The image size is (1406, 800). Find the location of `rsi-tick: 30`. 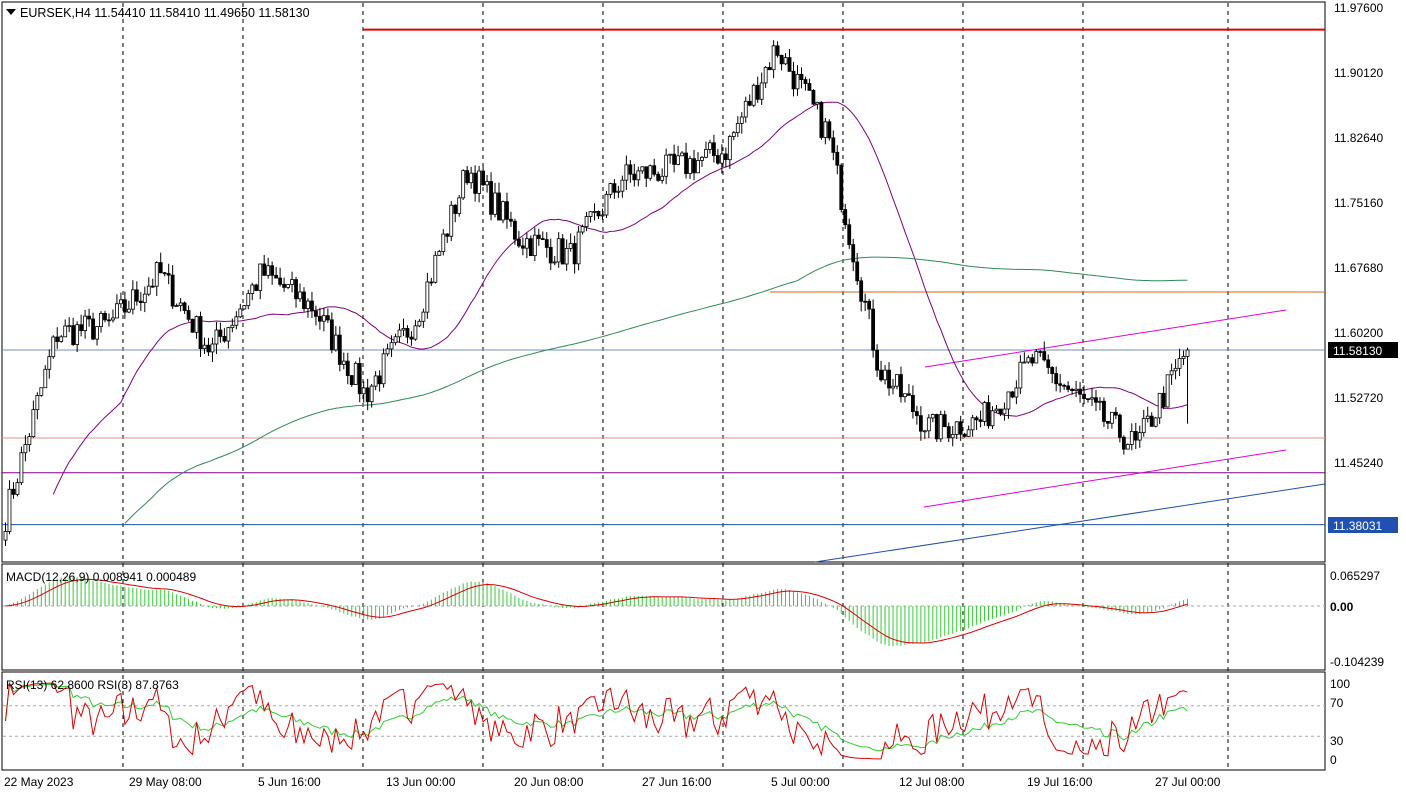

rsi-tick: 30 is located at coordinates (1337, 741).